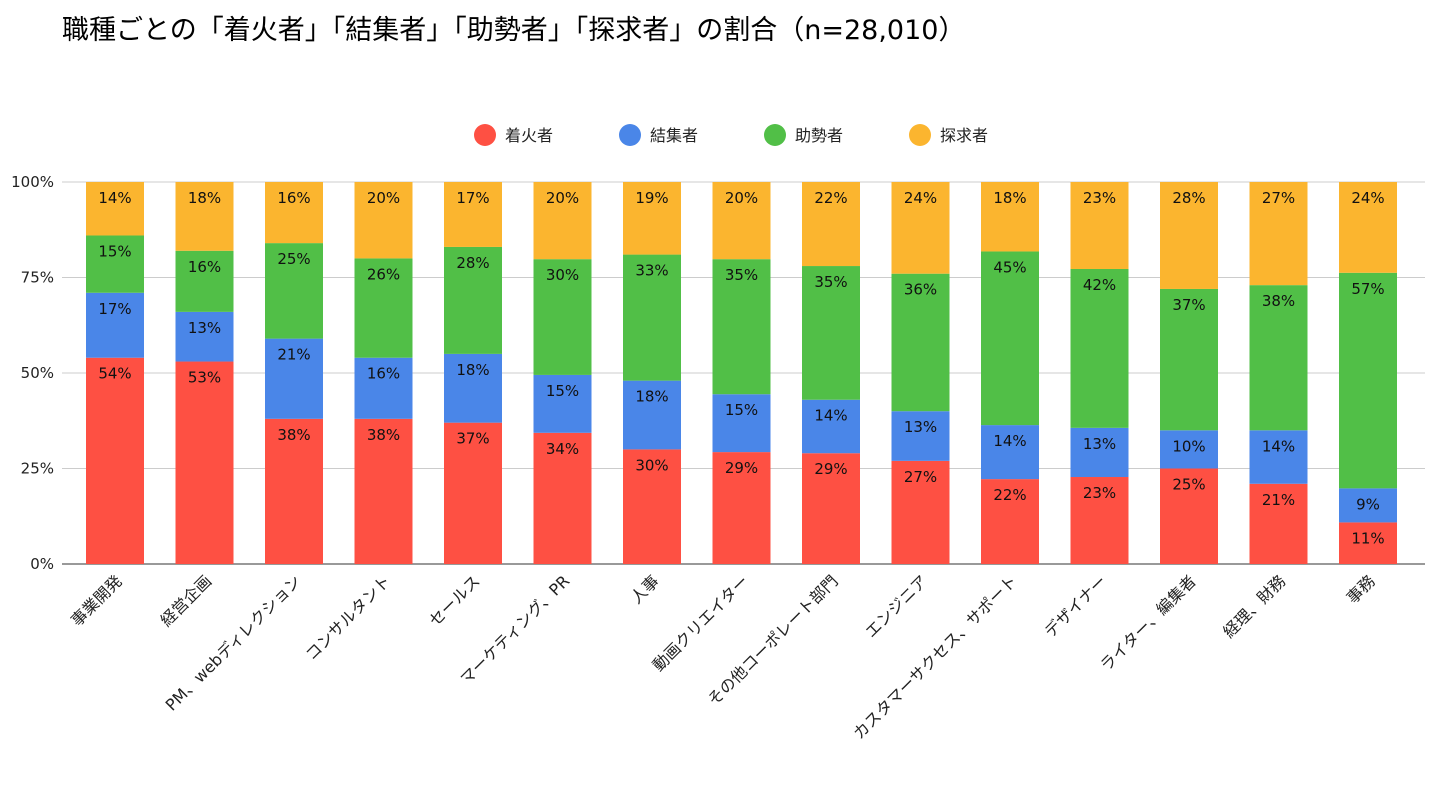 This screenshot has width=1440, height=789. What do you see at coordinates (1147, 622) in the screenshot?
I see `x-tick-label: ライター、編集者` at bounding box center [1147, 622].